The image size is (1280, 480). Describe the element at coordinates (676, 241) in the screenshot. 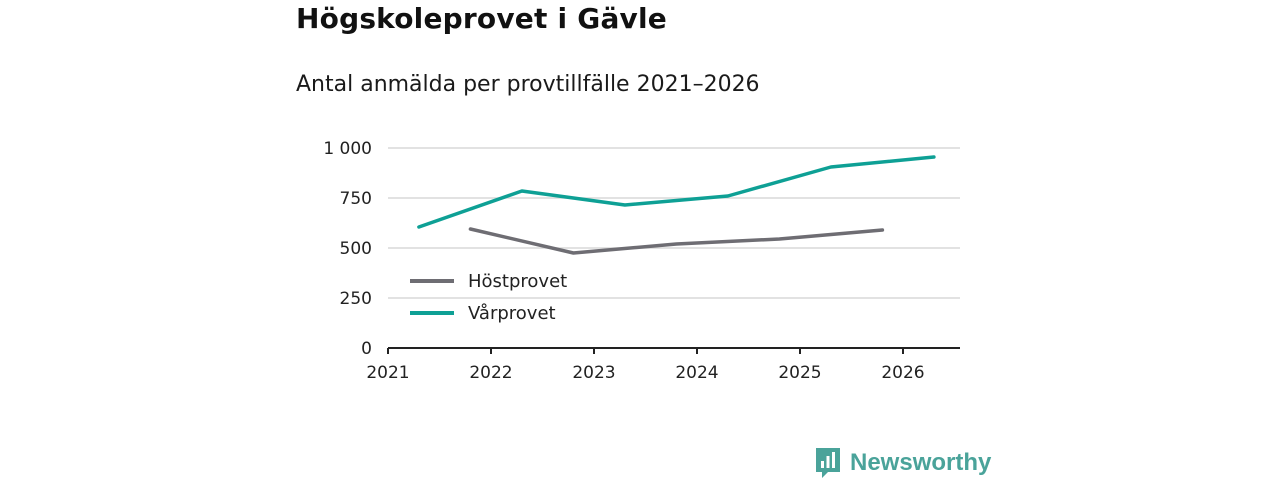

I see `series-line-hostprovet` at that location.